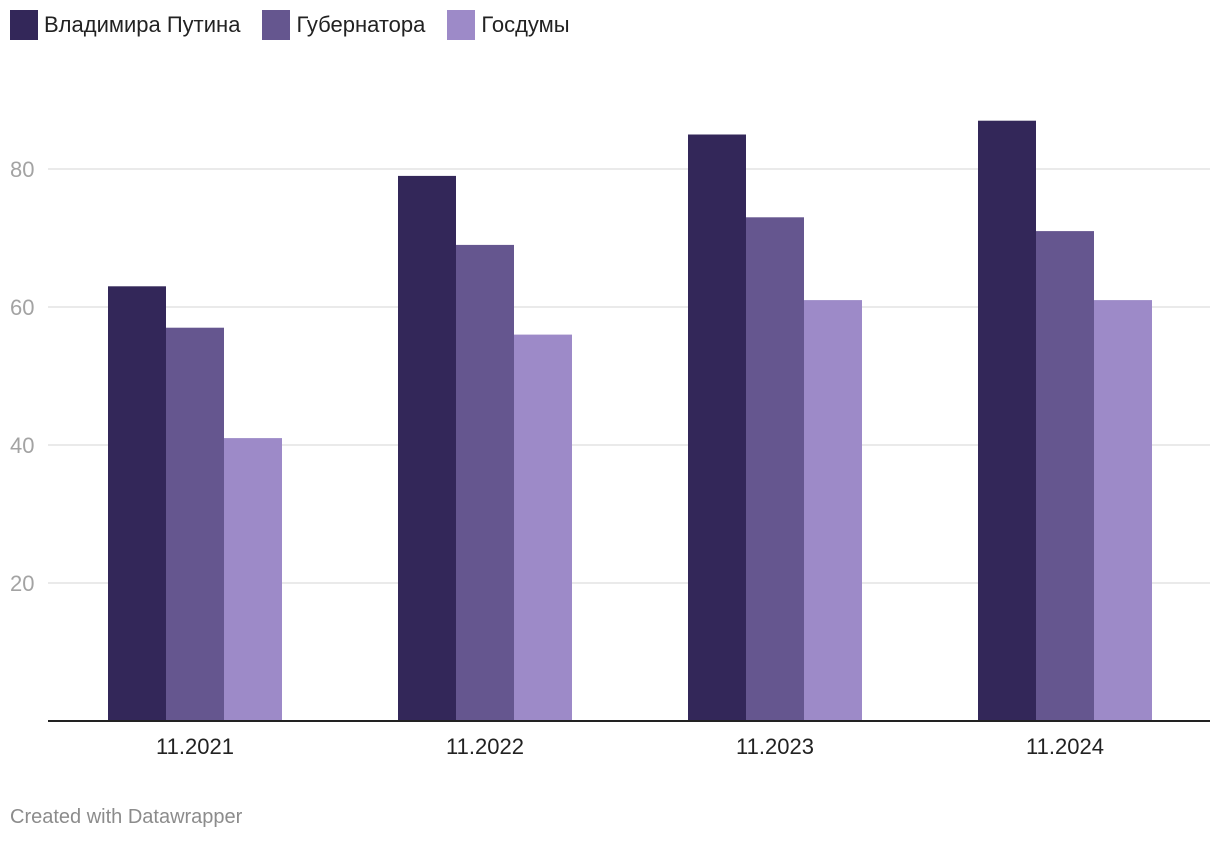 The image size is (1220, 844). What do you see at coordinates (717, 427) in the screenshot?
I see `bar-11.2023-series-1` at bounding box center [717, 427].